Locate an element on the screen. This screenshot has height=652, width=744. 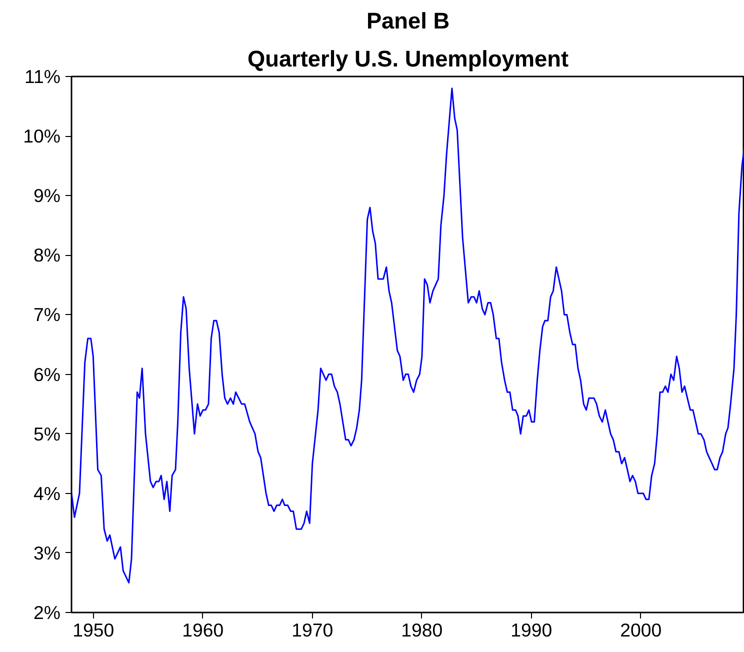
x-tick-label: 1980 is located at coordinates (422, 630).